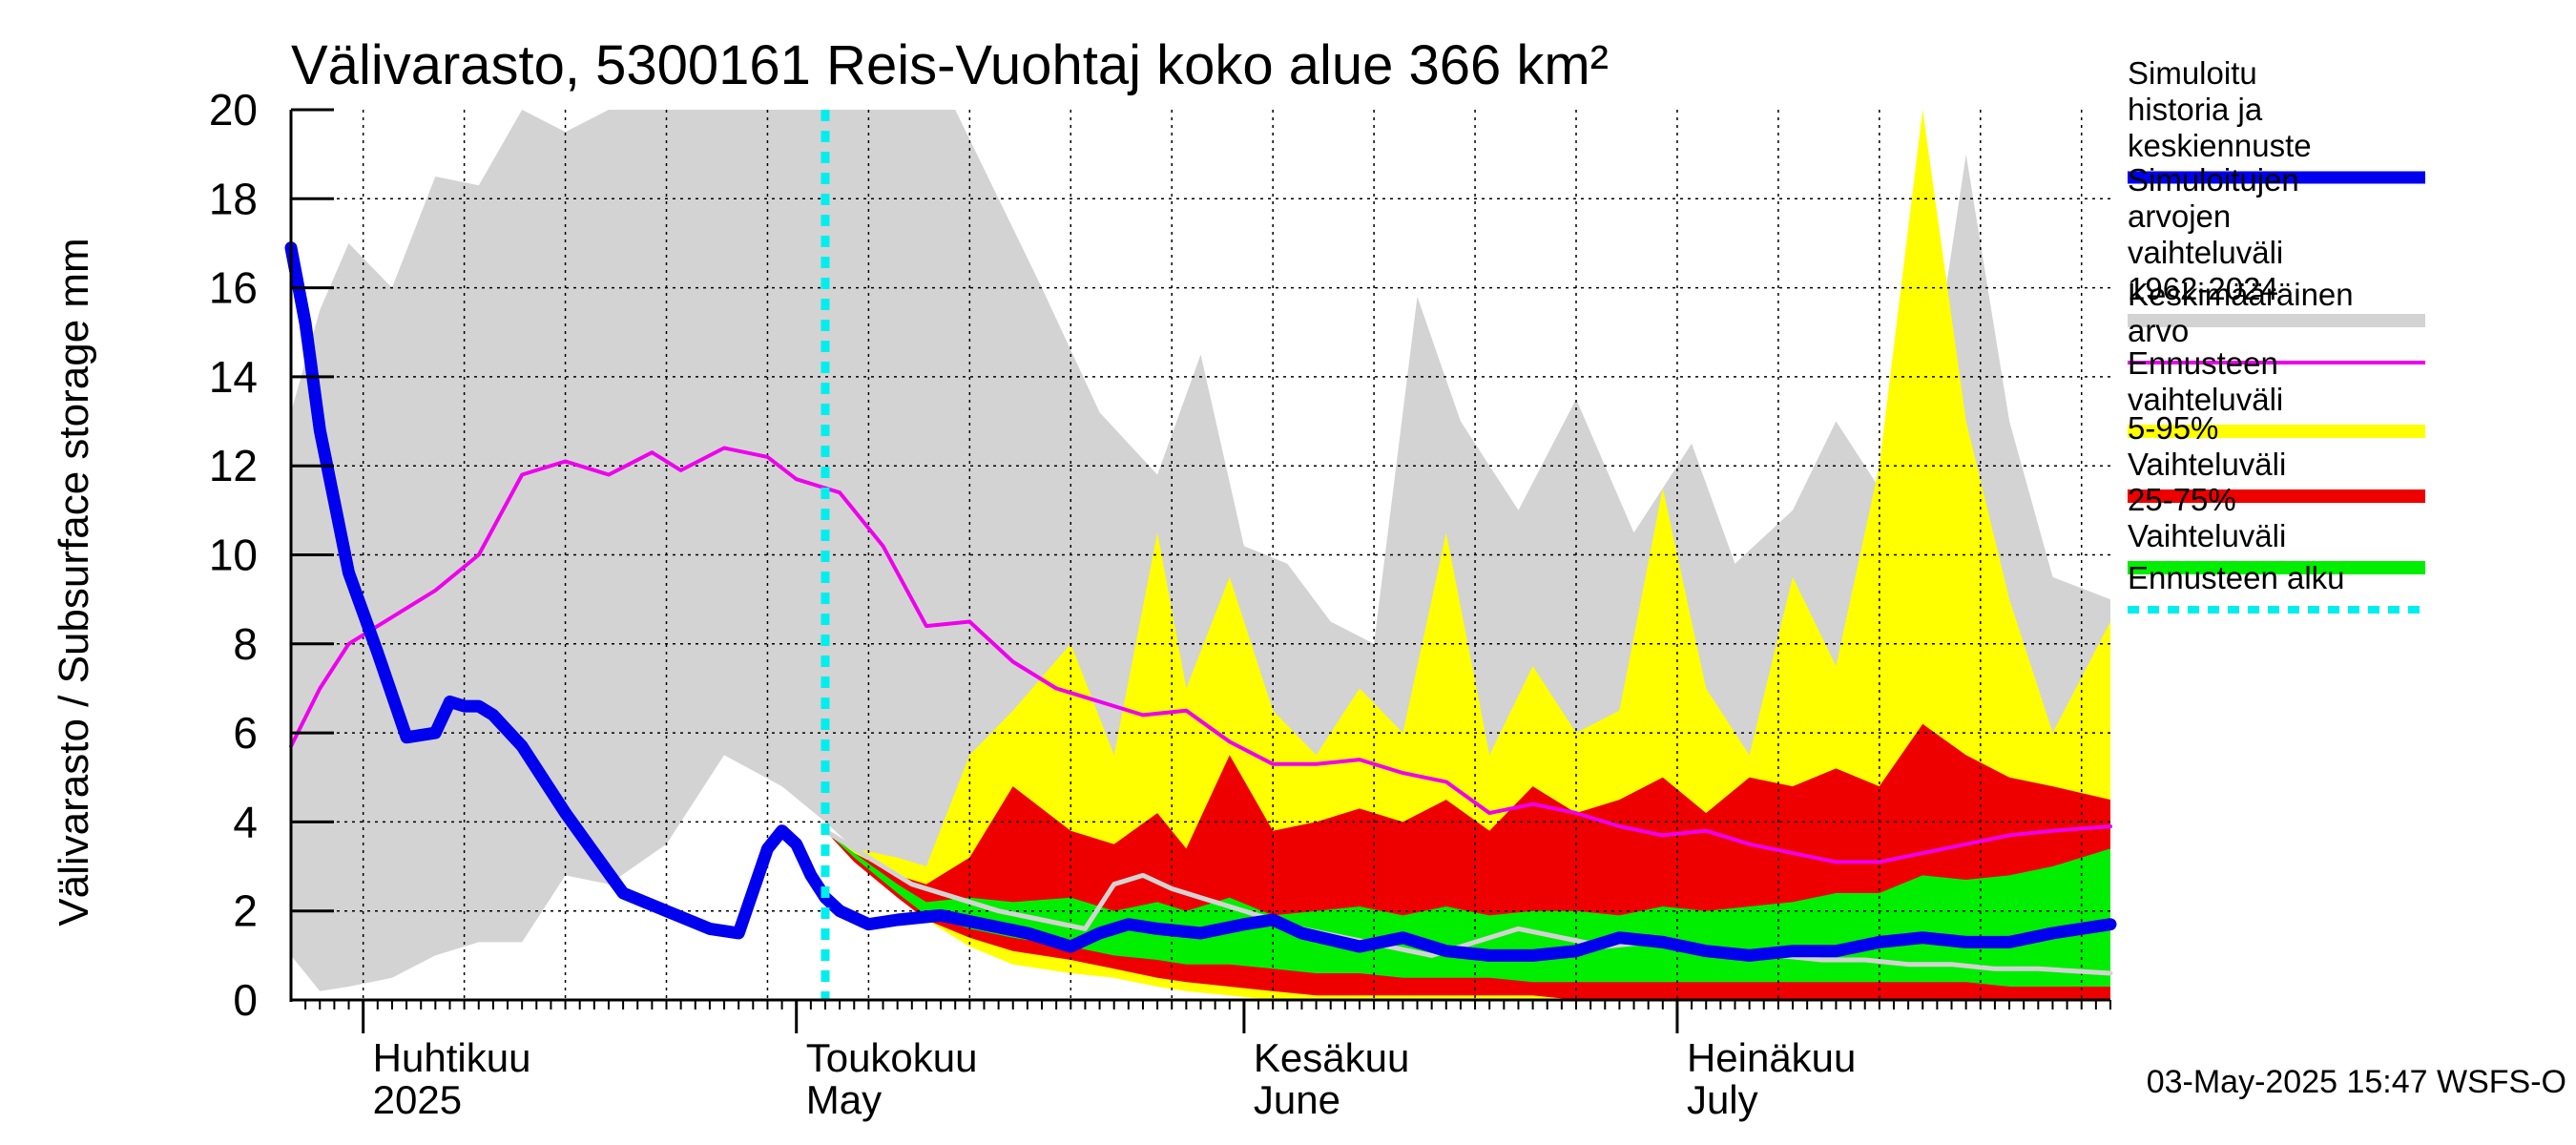 This screenshot has height=1145, width=2576. What do you see at coordinates (74, 582) in the screenshot?
I see `y-axis-label: Välivarasto / Subsurface storage mm` at bounding box center [74, 582].